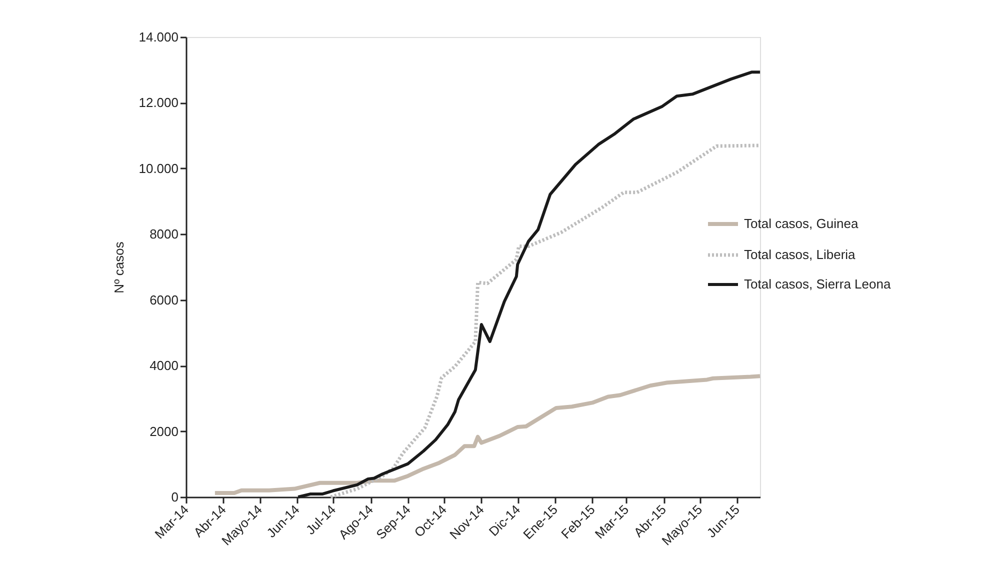  I want to click on y-axis-title: Nº casos, so click(119, 267).